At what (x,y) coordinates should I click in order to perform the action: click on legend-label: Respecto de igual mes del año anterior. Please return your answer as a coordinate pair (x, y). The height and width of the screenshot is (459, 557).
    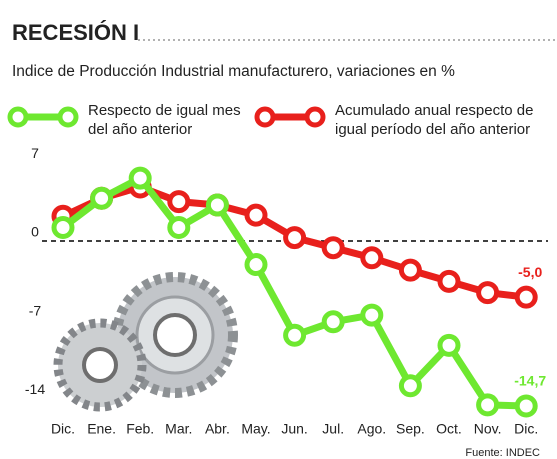
    Looking at the image, I should click on (164, 120).